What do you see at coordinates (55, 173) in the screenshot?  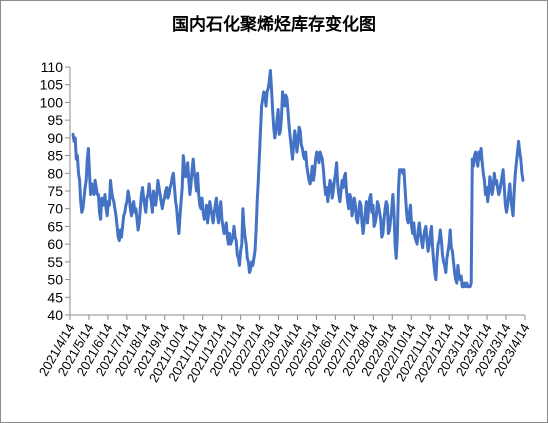 I see `y-tick-label: 80` at bounding box center [55, 173].